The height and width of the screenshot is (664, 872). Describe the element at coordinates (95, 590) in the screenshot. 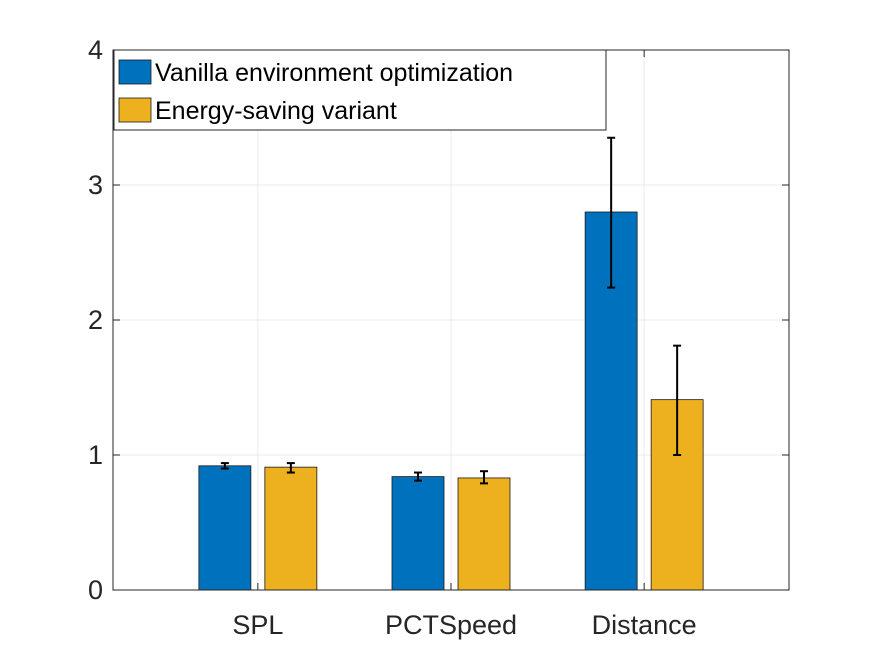

I see `y-tick-label: 0` at that location.